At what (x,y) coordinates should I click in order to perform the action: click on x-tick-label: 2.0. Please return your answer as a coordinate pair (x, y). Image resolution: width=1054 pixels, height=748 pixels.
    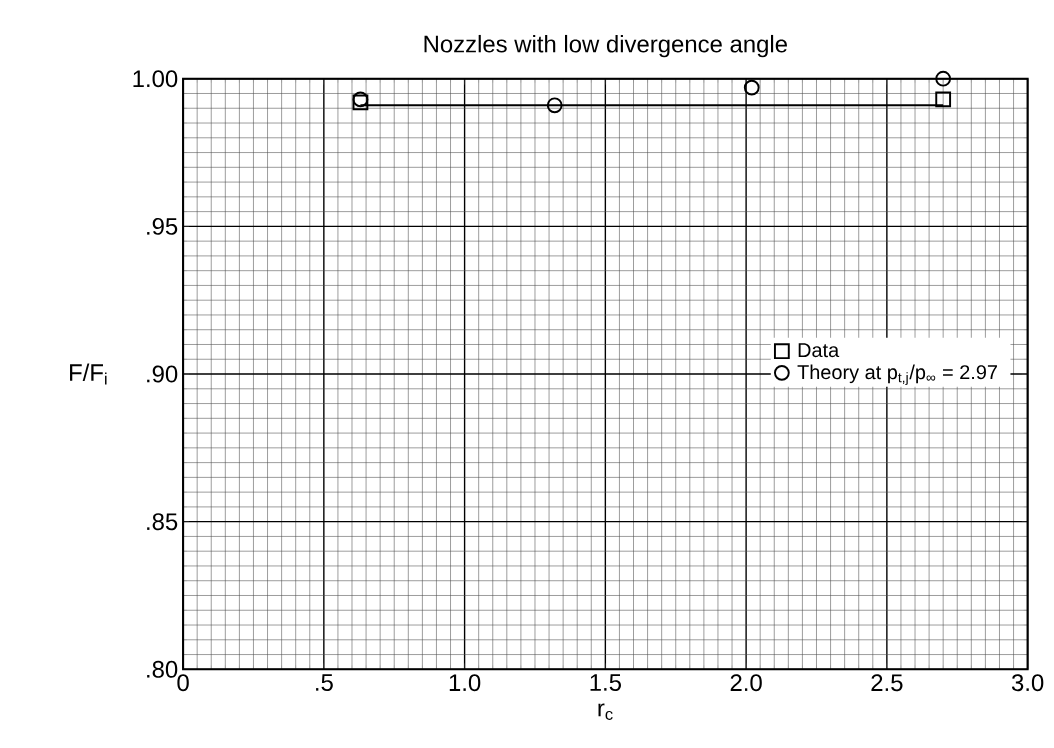
    Looking at the image, I should click on (746, 683).